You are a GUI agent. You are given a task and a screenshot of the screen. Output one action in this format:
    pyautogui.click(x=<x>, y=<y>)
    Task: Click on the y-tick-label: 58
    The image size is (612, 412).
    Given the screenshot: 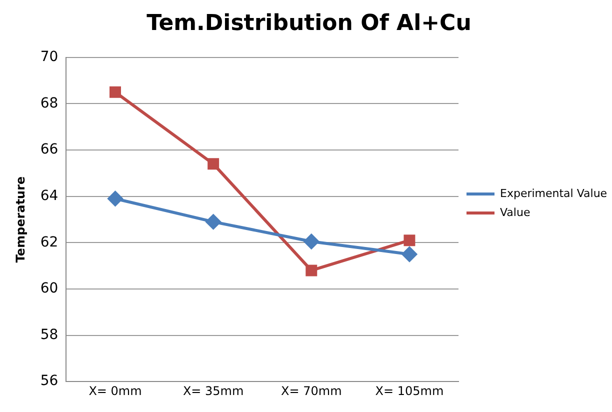 What is the action you would take?
    pyautogui.click(x=49, y=334)
    